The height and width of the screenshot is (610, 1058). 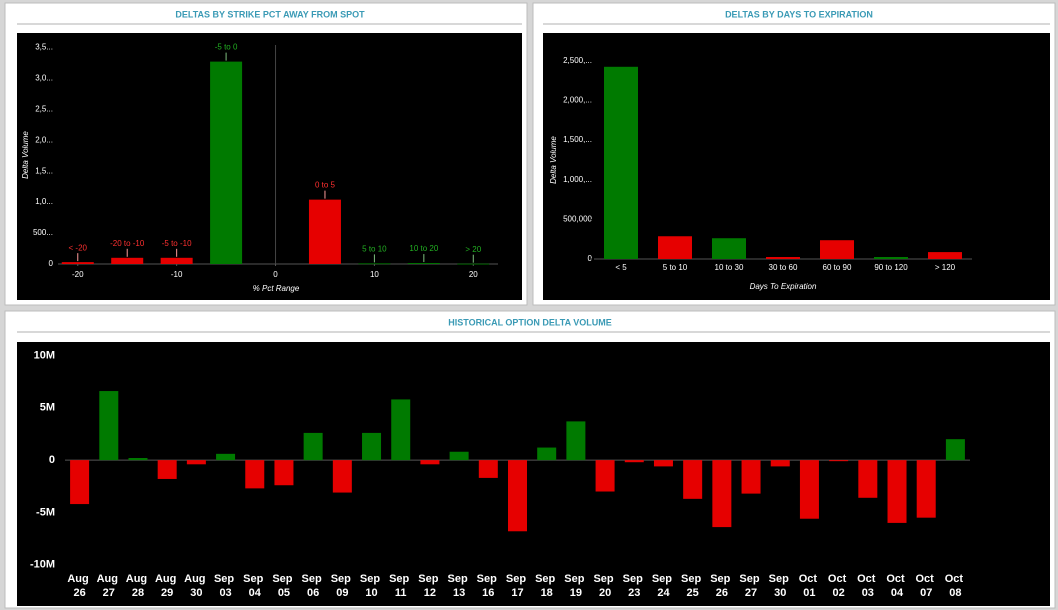 I want to click on x-tick-label: 10 to 30, so click(x=729, y=267).